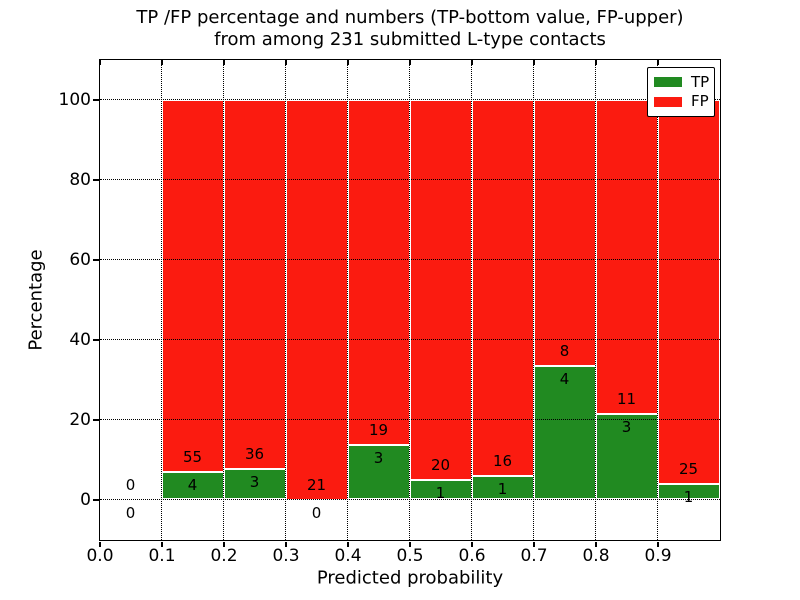 Image resolution: width=800 pixels, height=600 pixels. Describe the element at coordinates (224, 556) in the screenshot. I see `x-tick-label: 0.2` at that location.